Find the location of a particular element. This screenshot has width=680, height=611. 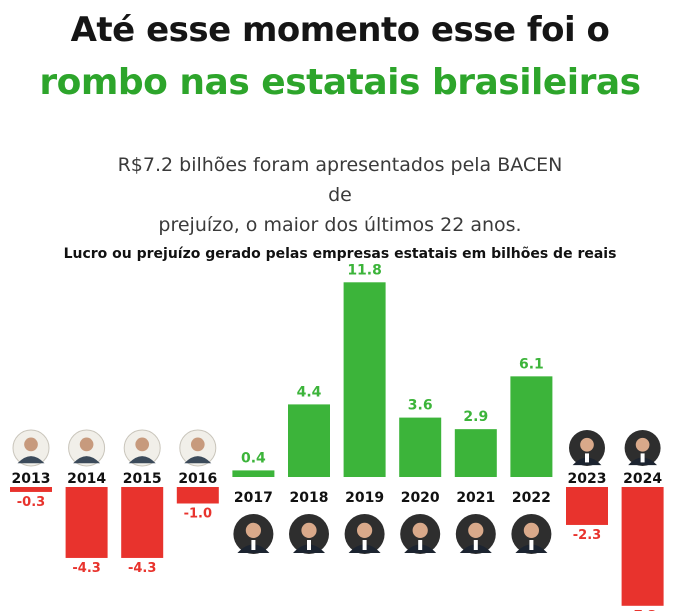

data-label: -7.2 is located at coordinates (642, 610).